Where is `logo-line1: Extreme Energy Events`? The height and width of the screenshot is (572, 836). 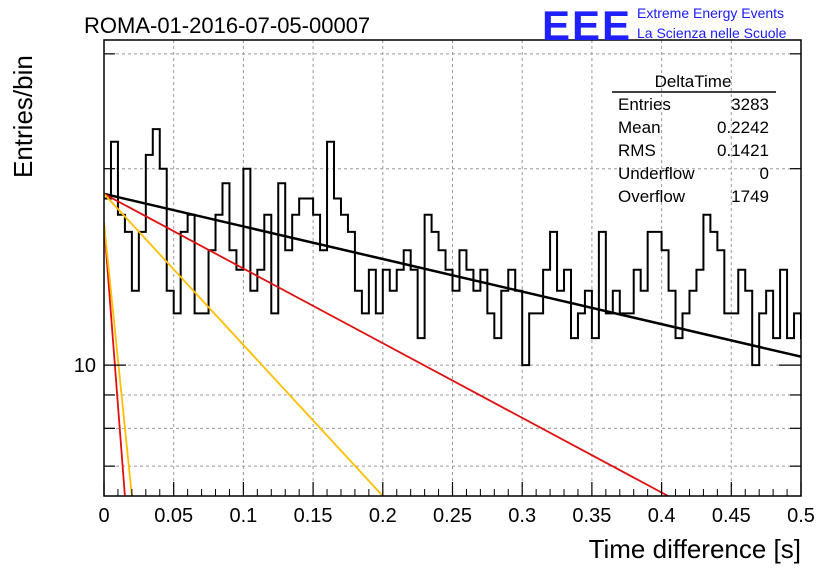 logo-line1: Extreme Energy Events is located at coordinates (710, 13).